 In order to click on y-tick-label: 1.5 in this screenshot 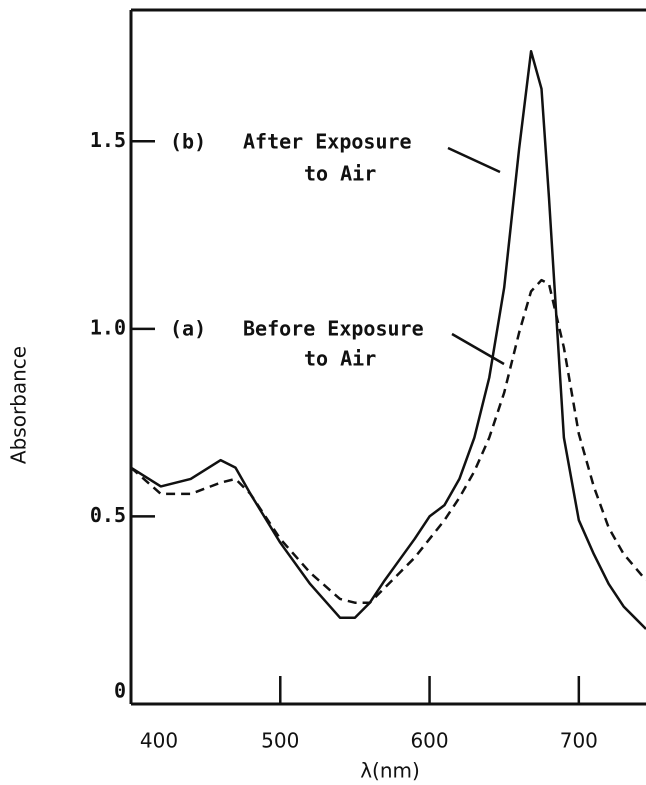, I will do `click(108, 140)`.